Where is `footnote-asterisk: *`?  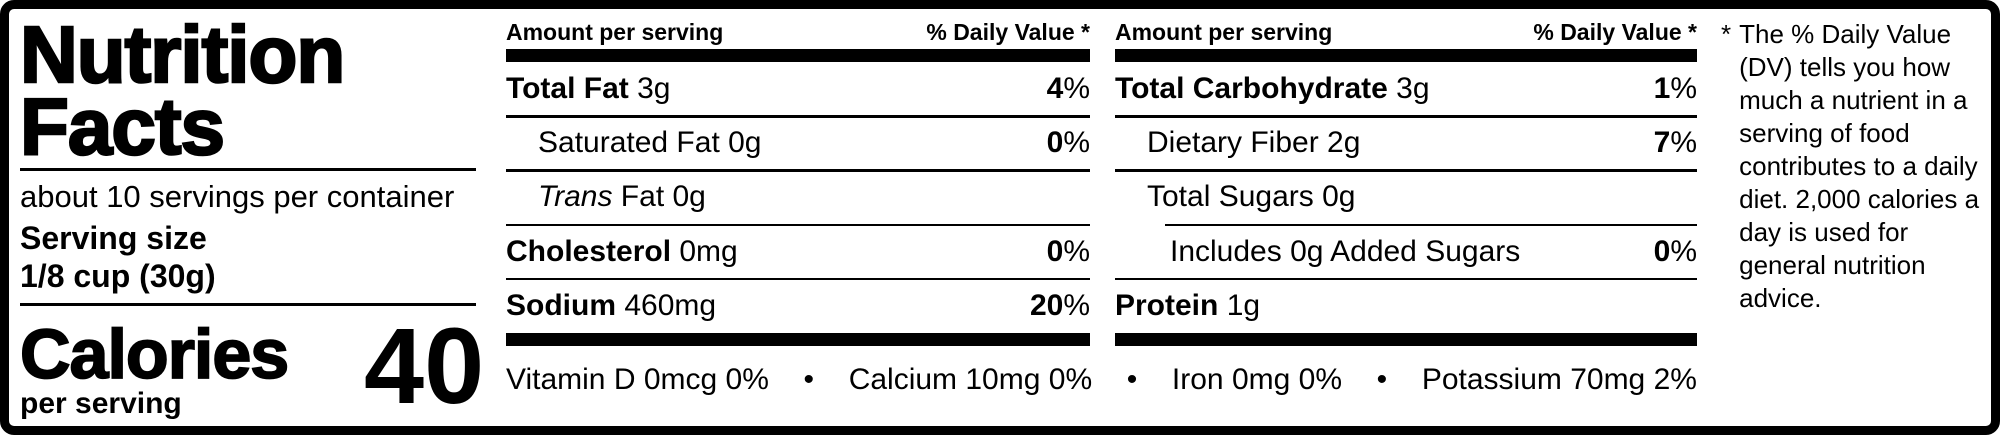
footnote-asterisk: * is located at coordinates (1726, 34).